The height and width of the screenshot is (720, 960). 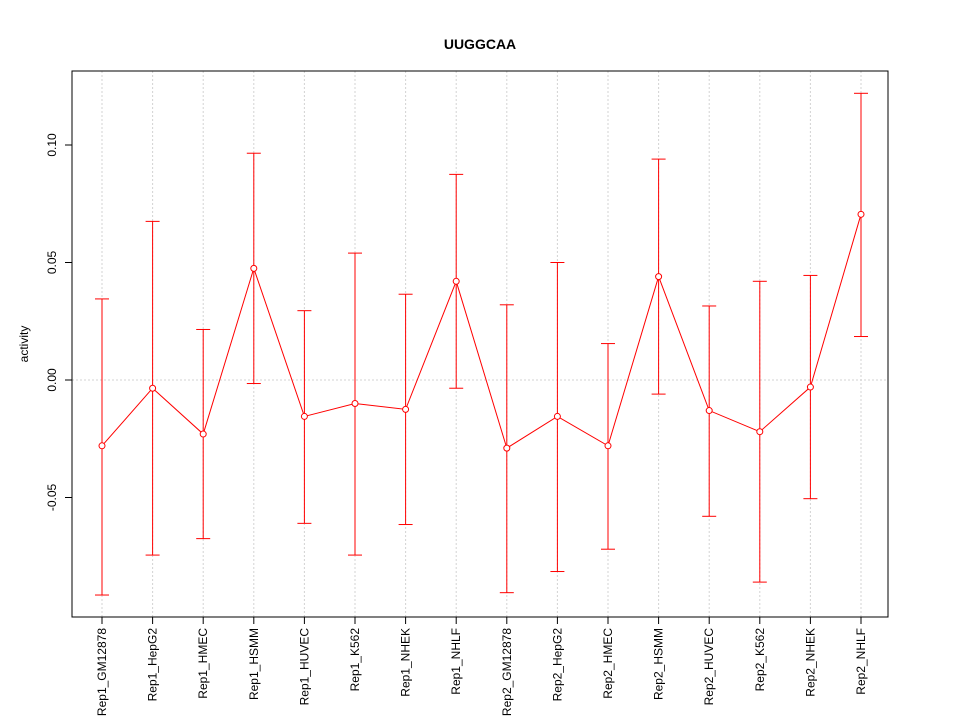 I want to click on x-tick-label: Rep1_NHLF, so click(x=456, y=661).